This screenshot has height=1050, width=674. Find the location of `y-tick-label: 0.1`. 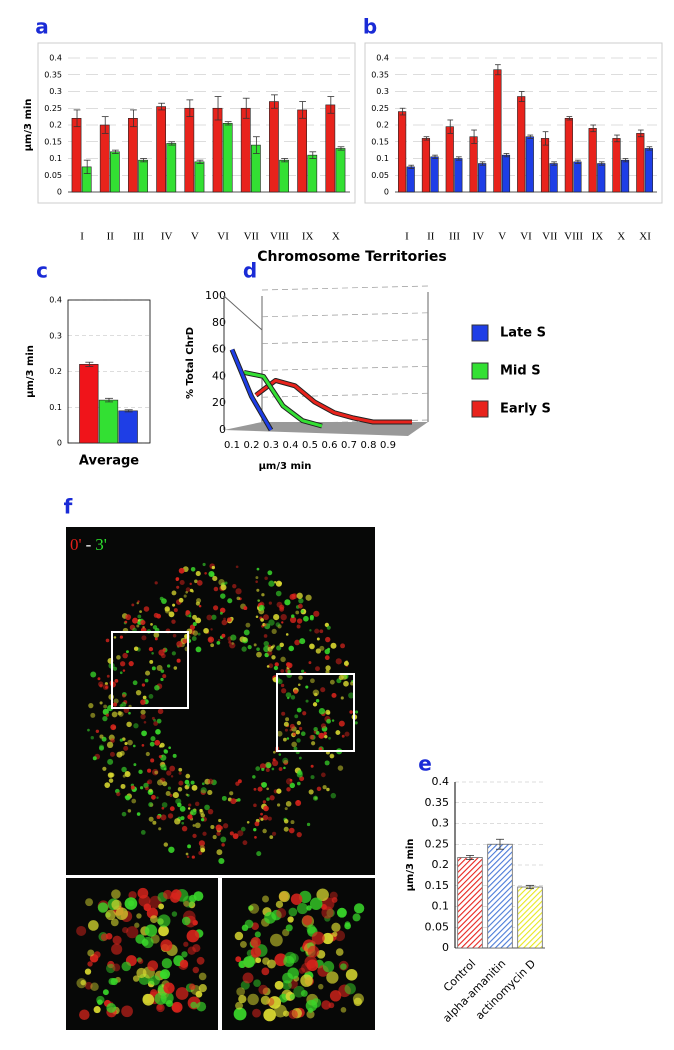

y-tick-label: 0.1 is located at coordinates (55, 158).